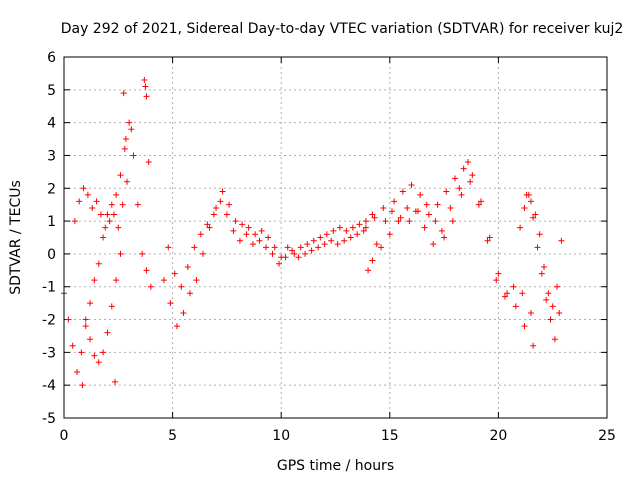  What do you see at coordinates (51, 156) in the screenshot?
I see `y-tick-label: 3` at bounding box center [51, 156].